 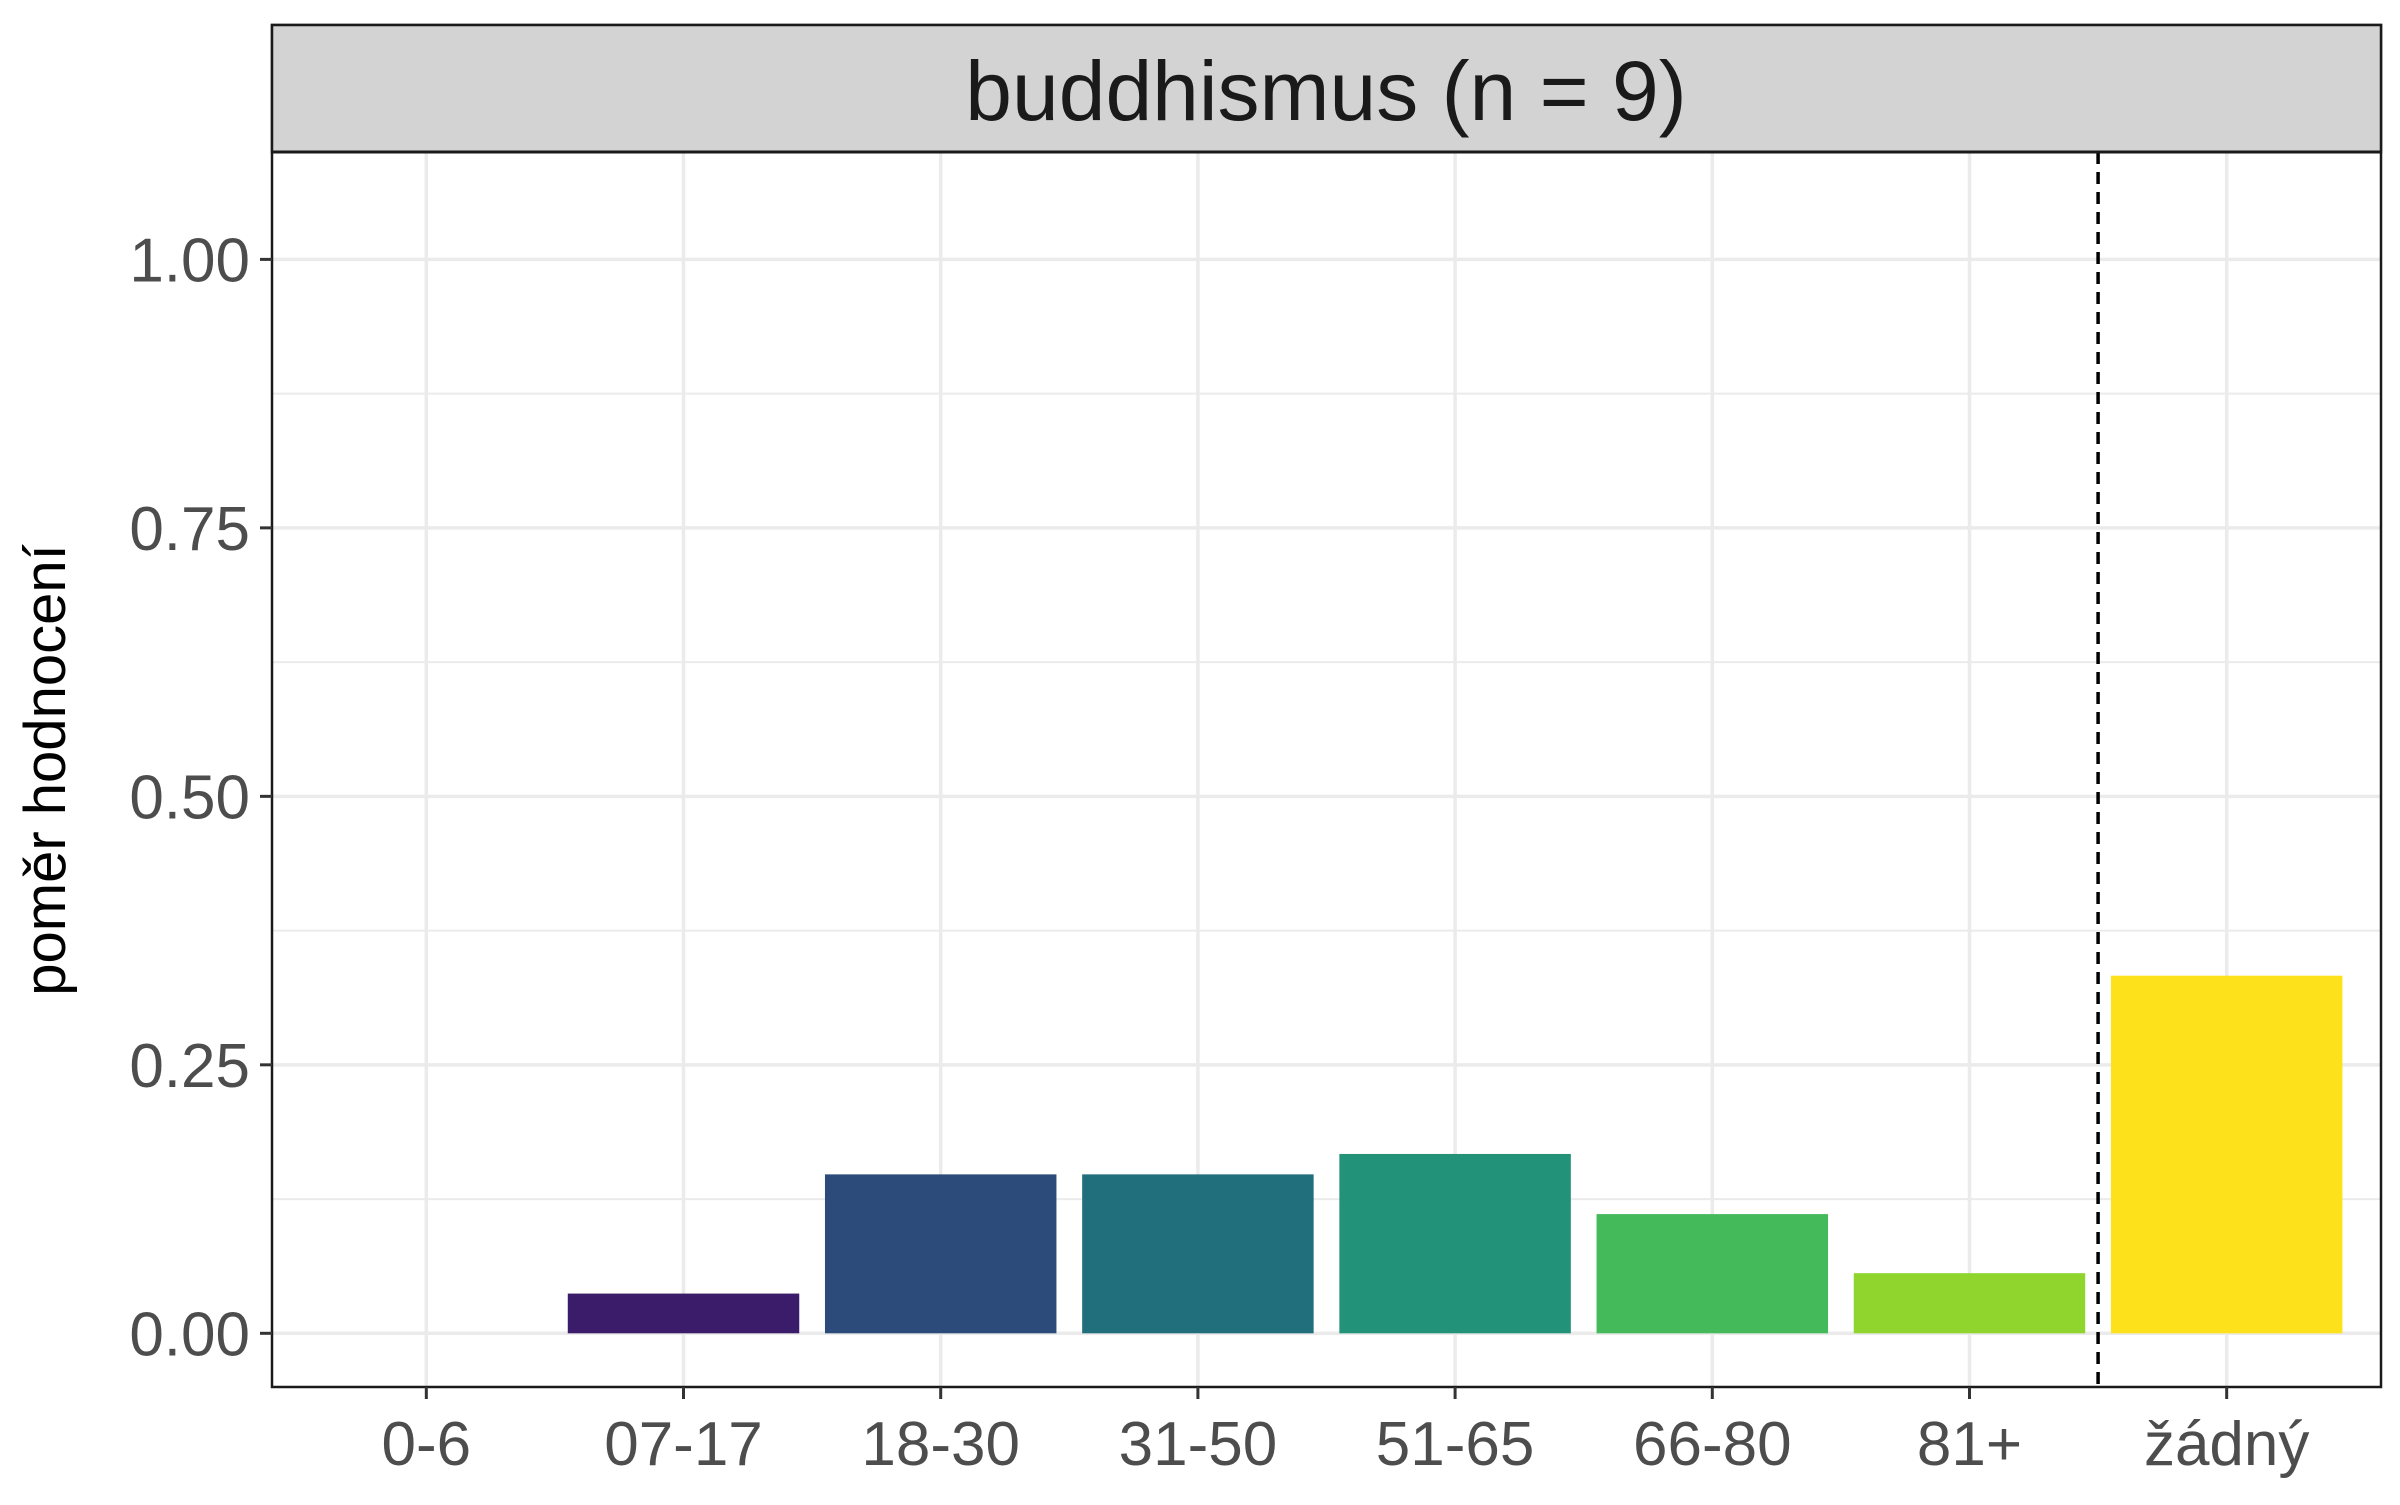 I want to click on y-tick-label: 0.50, so click(x=189, y=797).